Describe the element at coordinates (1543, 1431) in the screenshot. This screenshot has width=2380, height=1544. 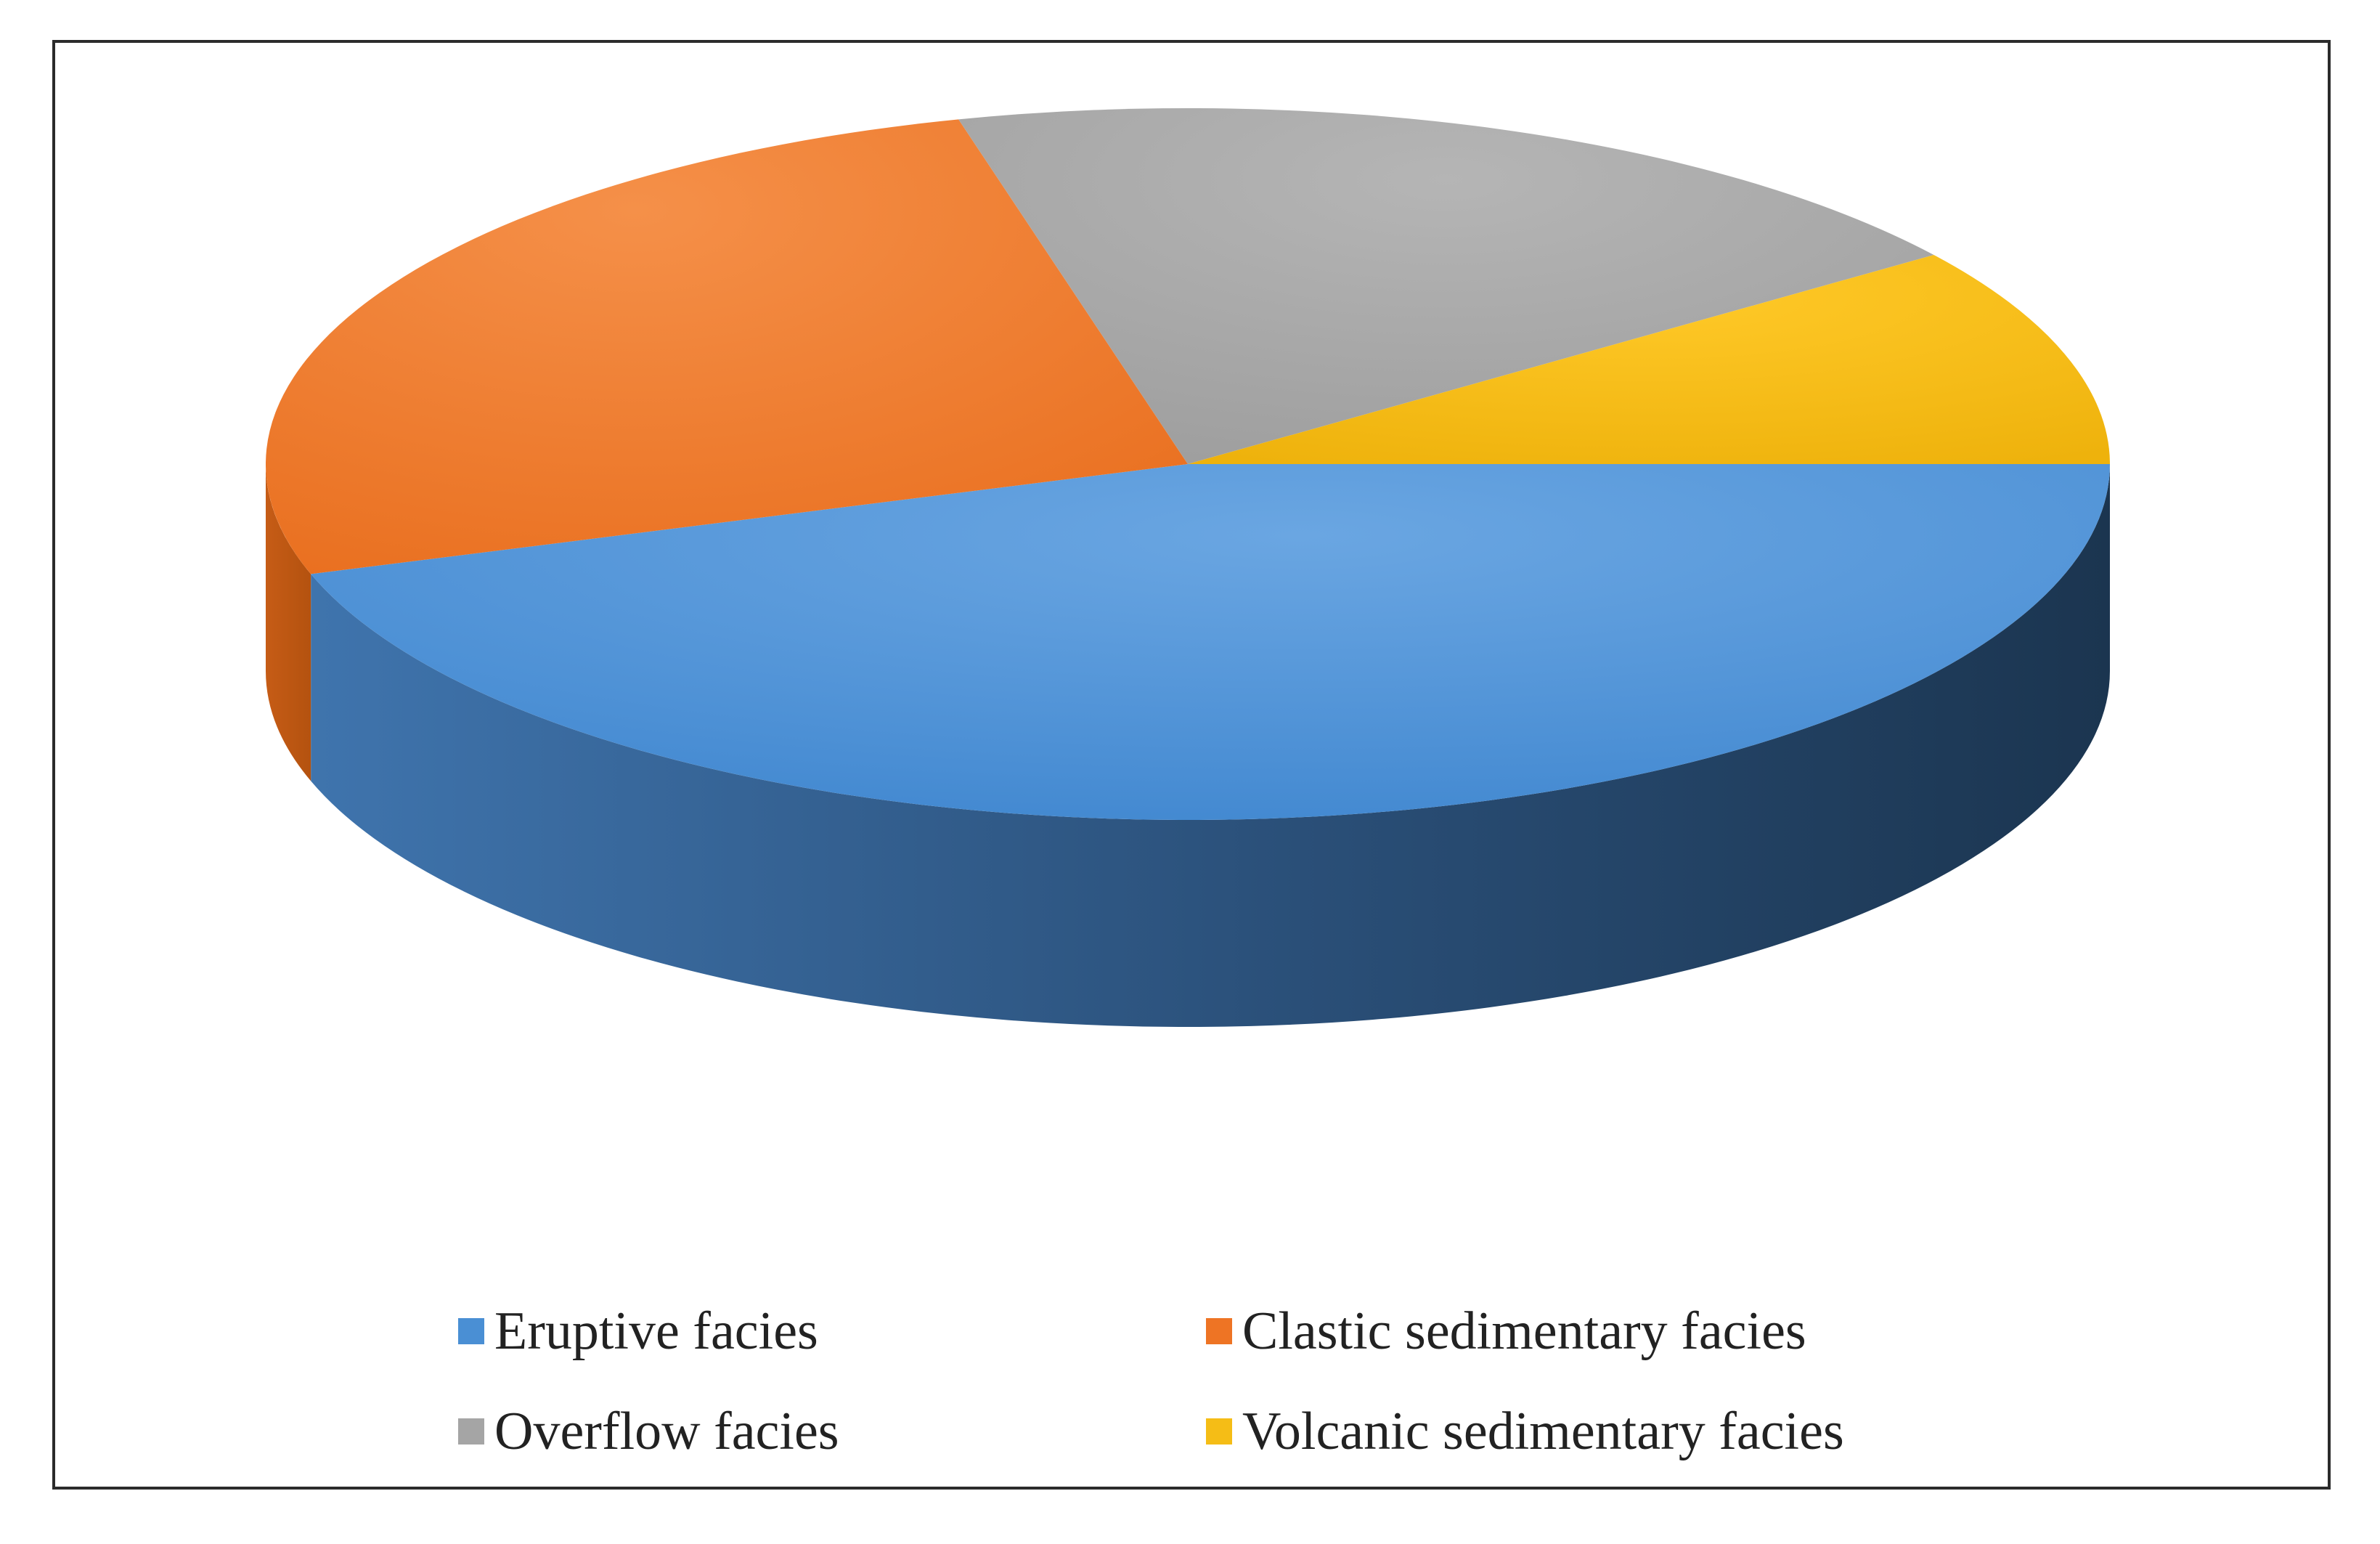
I see `legend-label: Volcanic sedimentary facies` at that location.